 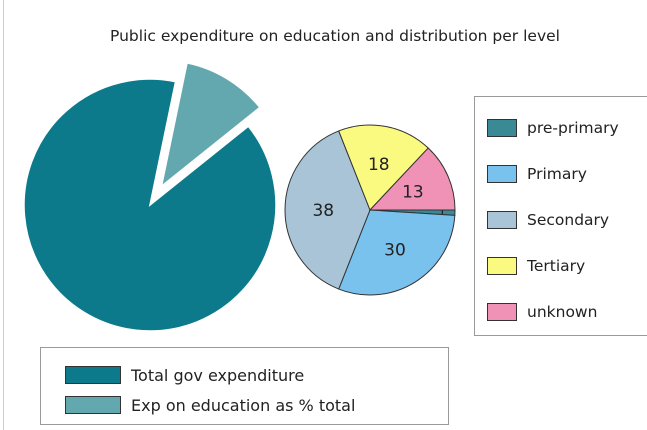 I want to click on legend-label: Total gov expenditure, so click(x=218, y=375).